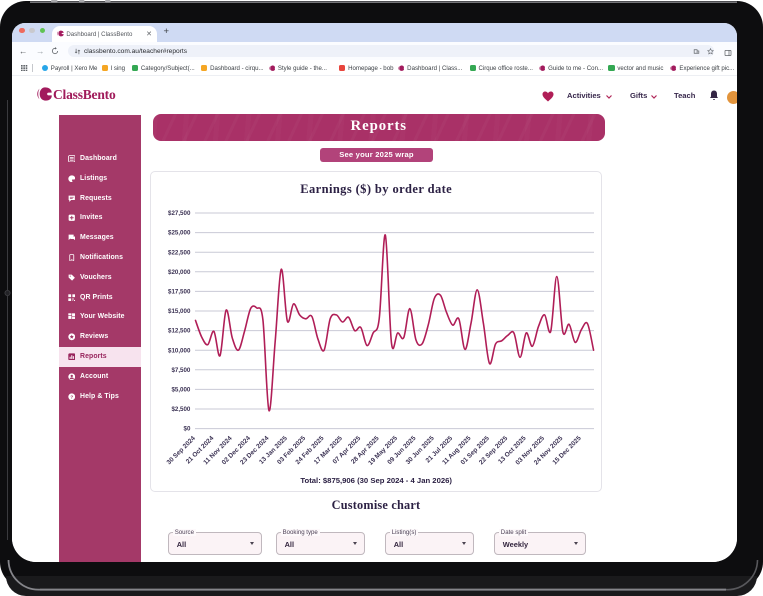 Image resolution: width=763 pixels, height=596 pixels. I want to click on svg-text: $15,000, so click(179, 311).